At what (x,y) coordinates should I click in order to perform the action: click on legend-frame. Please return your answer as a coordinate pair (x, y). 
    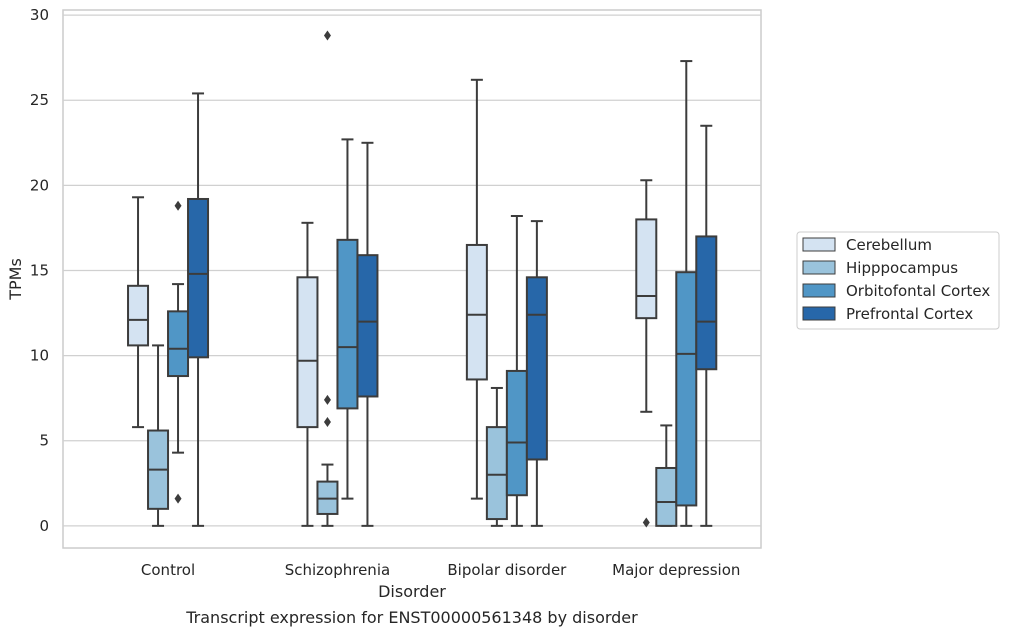
    Looking at the image, I should click on (898, 280).